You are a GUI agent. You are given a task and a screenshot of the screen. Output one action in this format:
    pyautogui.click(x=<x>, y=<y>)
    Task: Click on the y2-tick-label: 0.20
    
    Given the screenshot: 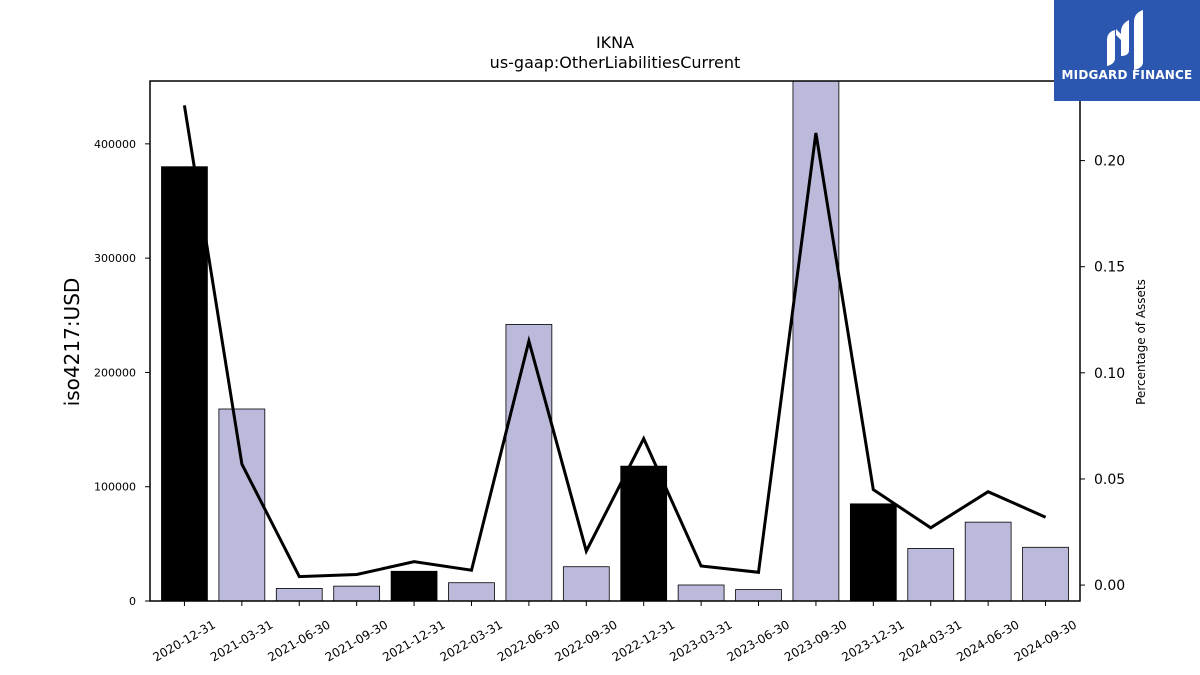 What is the action you would take?
    pyautogui.click(x=1109, y=162)
    